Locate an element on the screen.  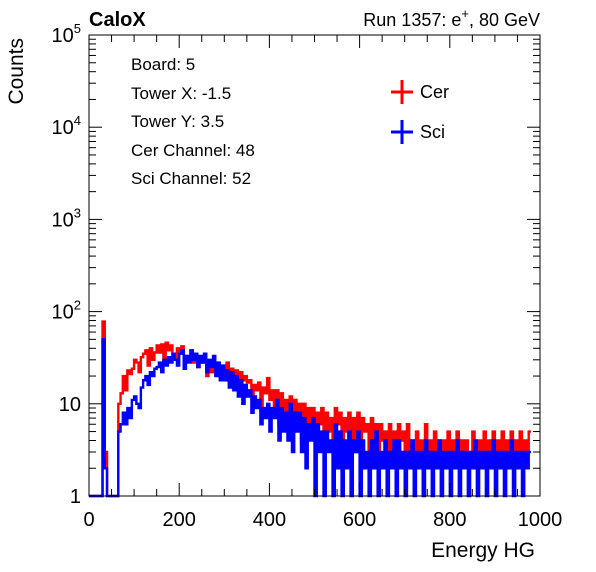
brand-label: CaloX is located at coordinates (117, 20).